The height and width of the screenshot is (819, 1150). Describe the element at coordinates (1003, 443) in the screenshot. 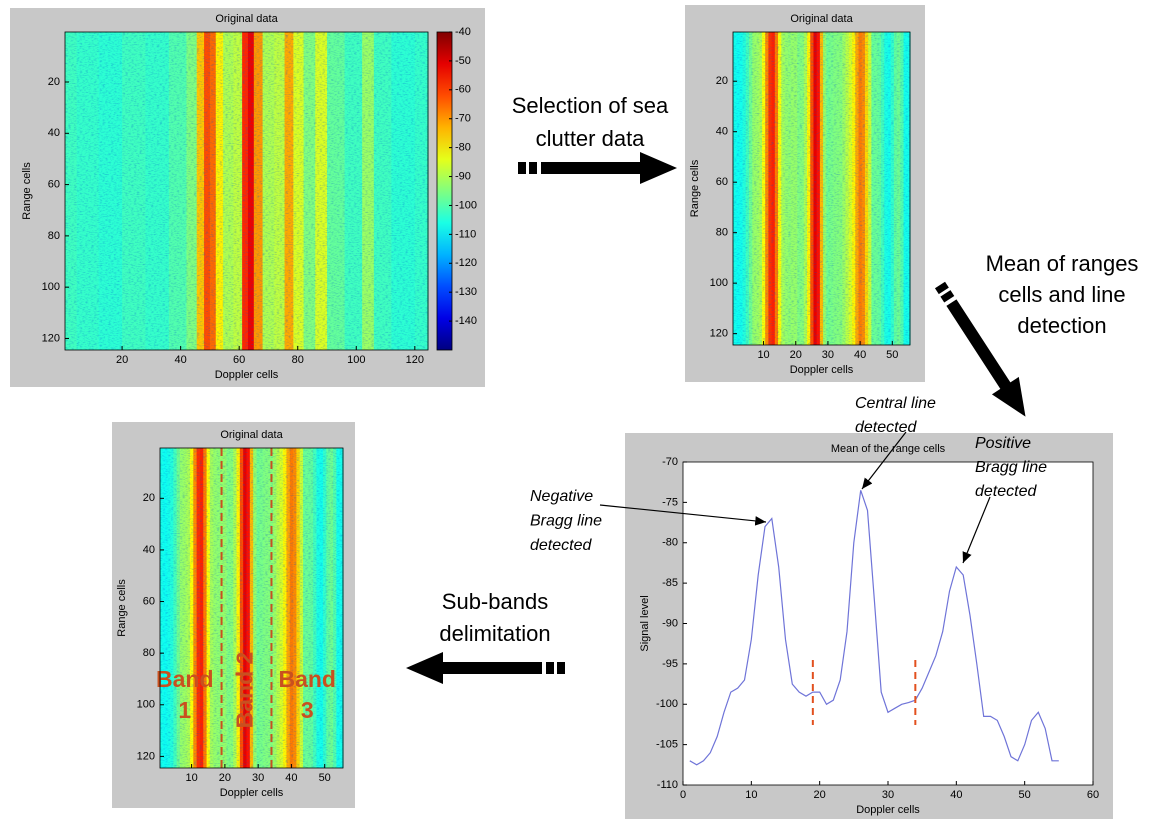

I see `label-line: Positive` at that location.